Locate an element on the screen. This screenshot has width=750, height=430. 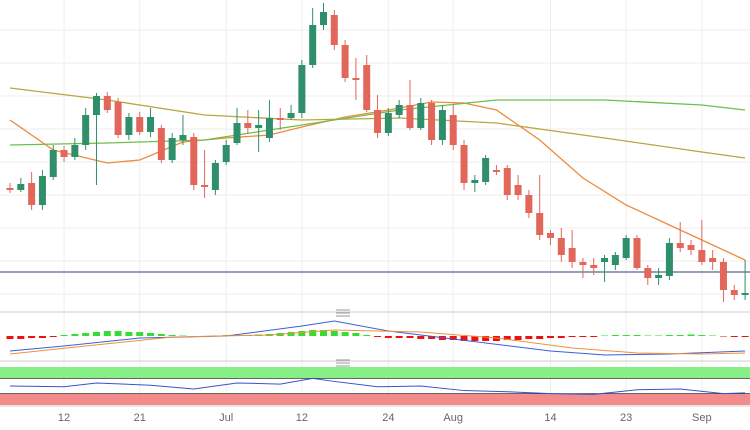
x-tick-label: 24 is located at coordinates (388, 418).